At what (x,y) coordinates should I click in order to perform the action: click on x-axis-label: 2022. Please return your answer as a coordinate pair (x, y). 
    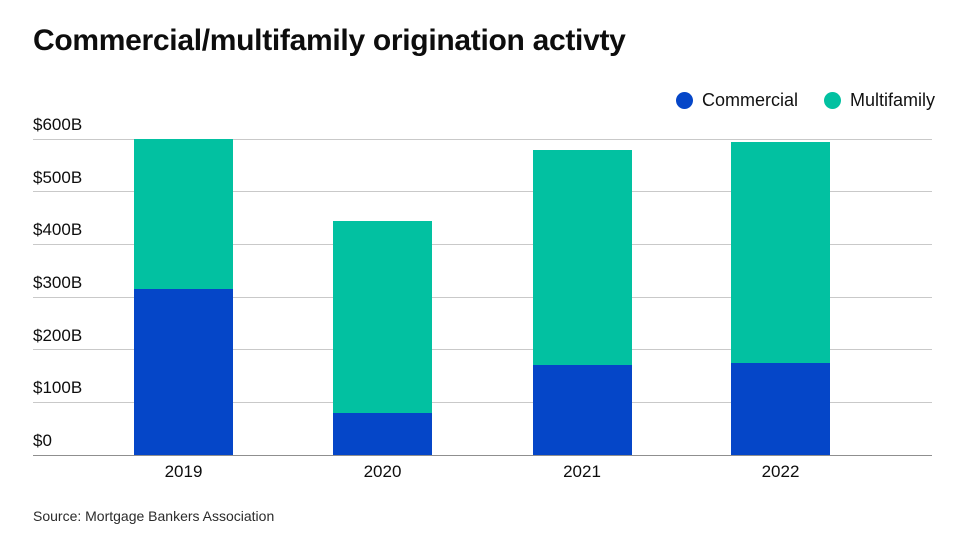
    Looking at the image, I should click on (780, 471).